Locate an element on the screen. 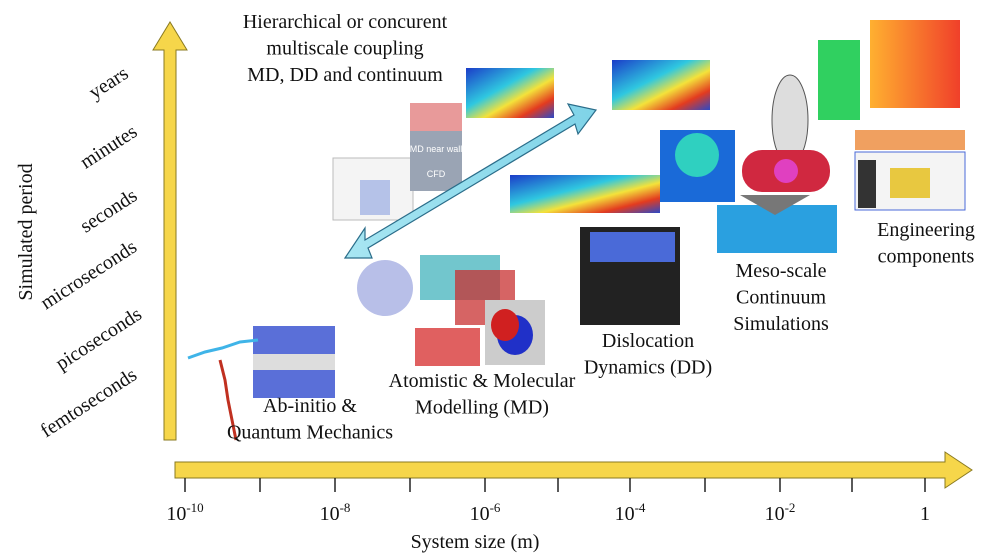  caption: Modelling (MD) is located at coordinates (482, 408).